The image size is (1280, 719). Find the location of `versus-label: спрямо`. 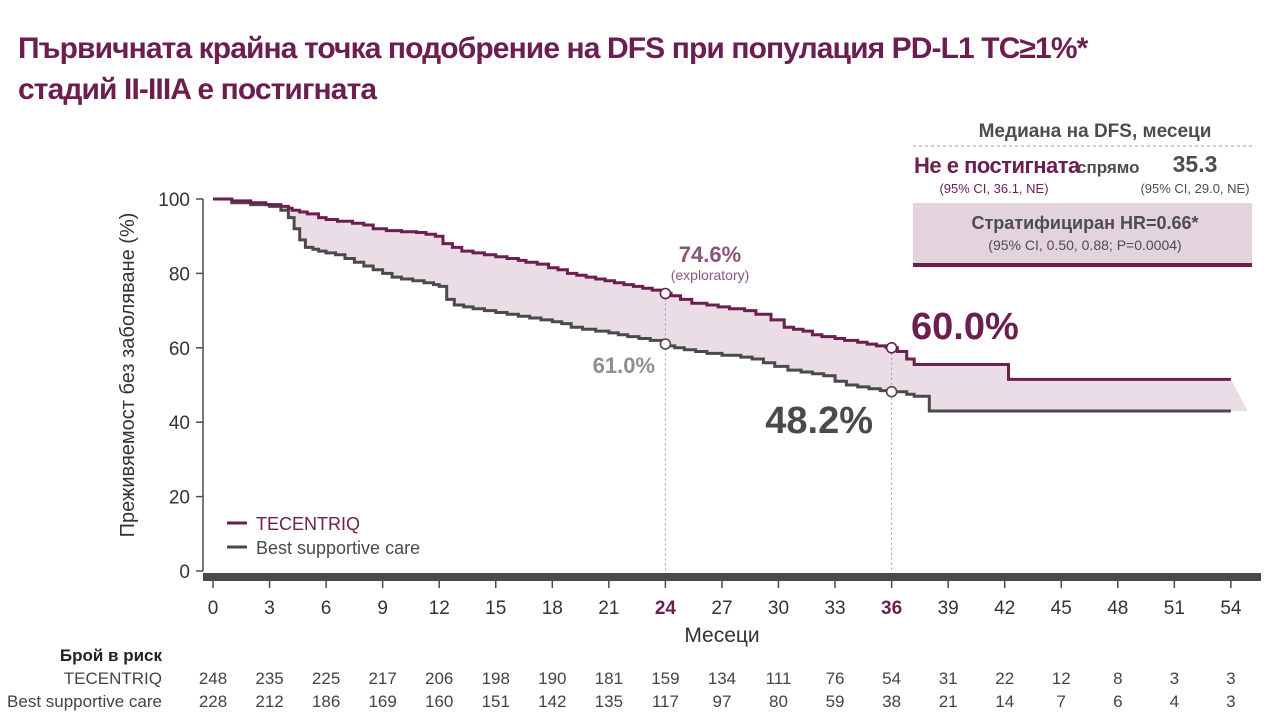

versus-label: спрямо is located at coordinates (1108, 167).